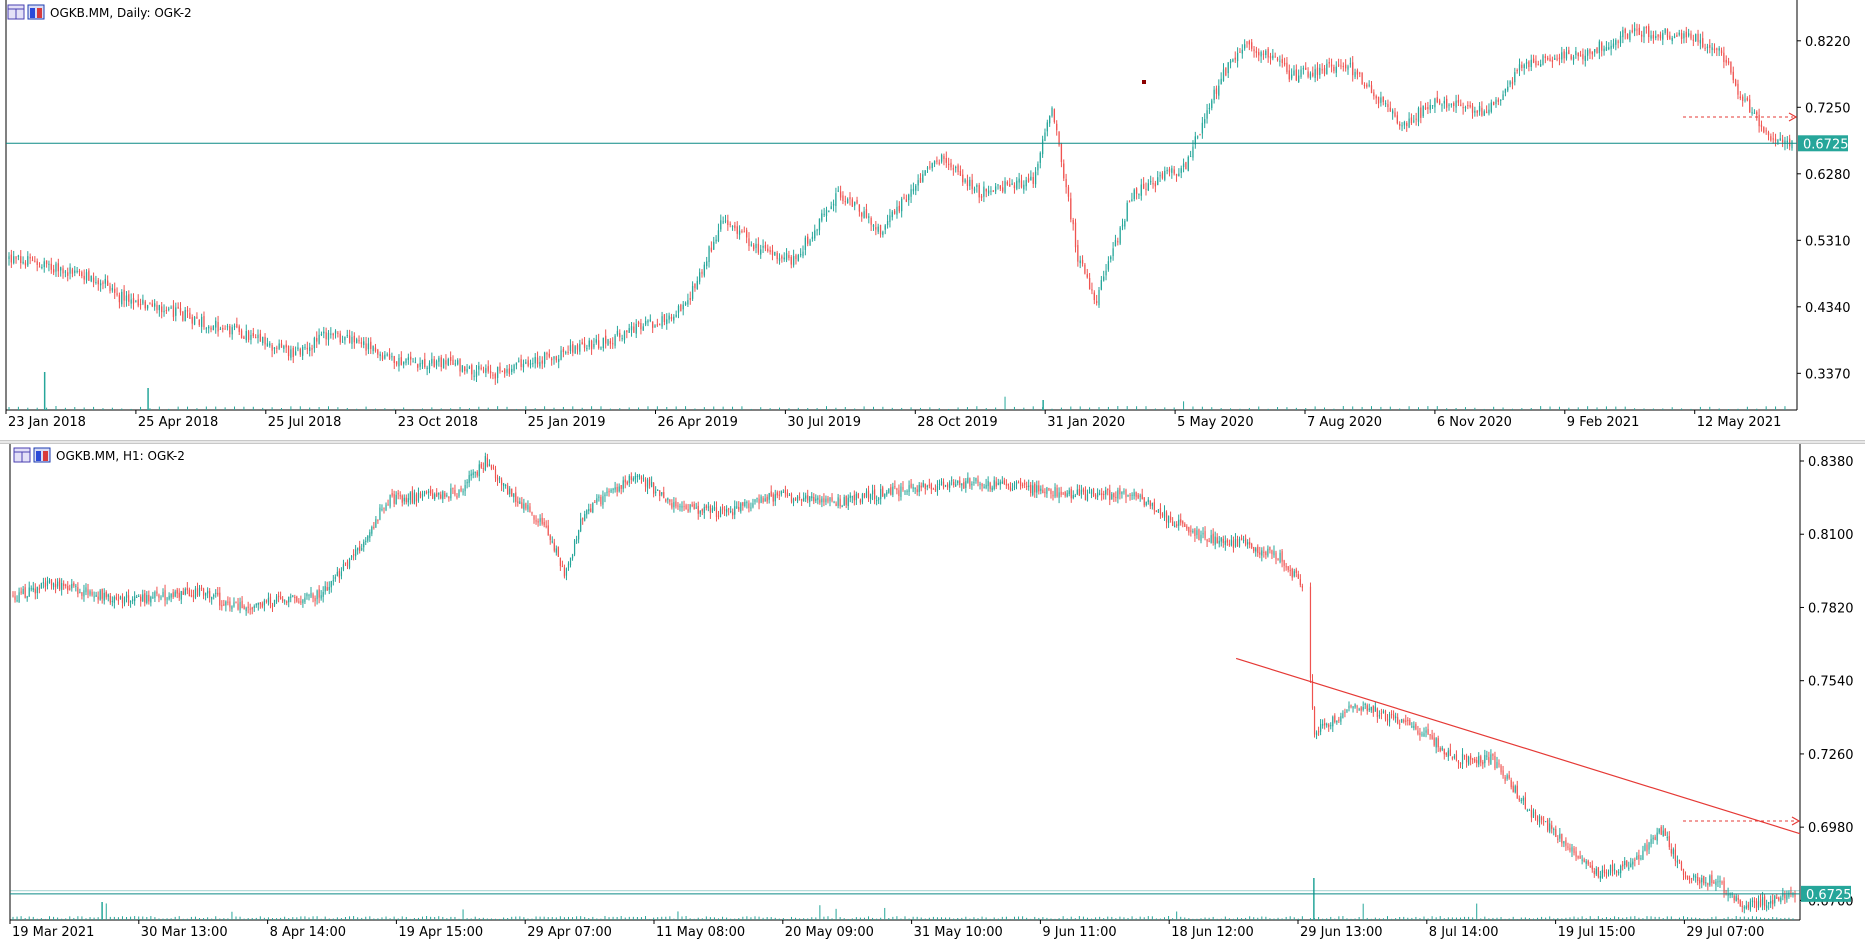 The image size is (1865, 940). What do you see at coordinates (1144, 82) in the screenshot?
I see `chart-marker` at bounding box center [1144, 82].